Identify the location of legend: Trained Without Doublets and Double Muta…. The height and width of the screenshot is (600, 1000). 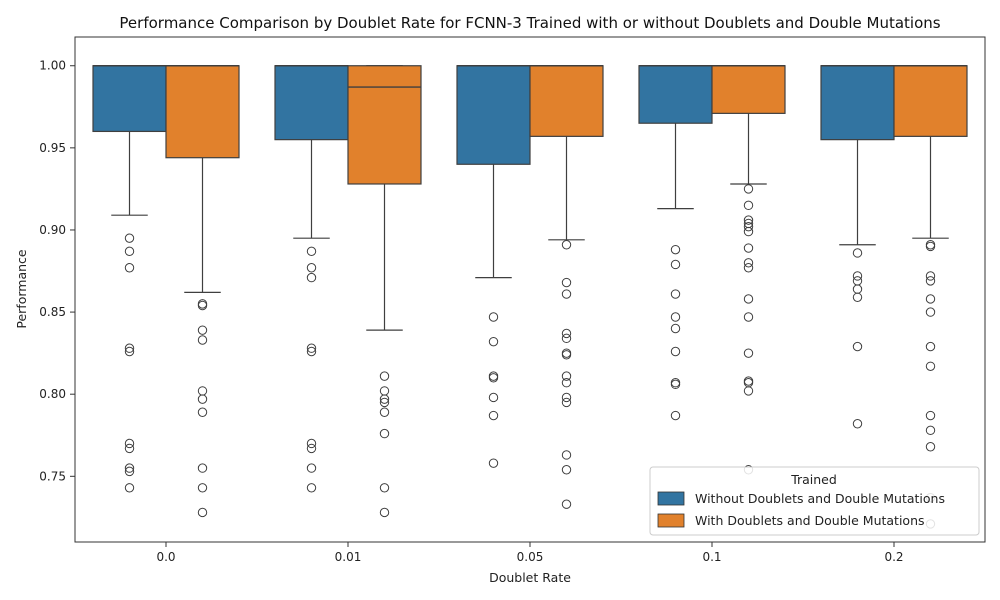
(814, 501).